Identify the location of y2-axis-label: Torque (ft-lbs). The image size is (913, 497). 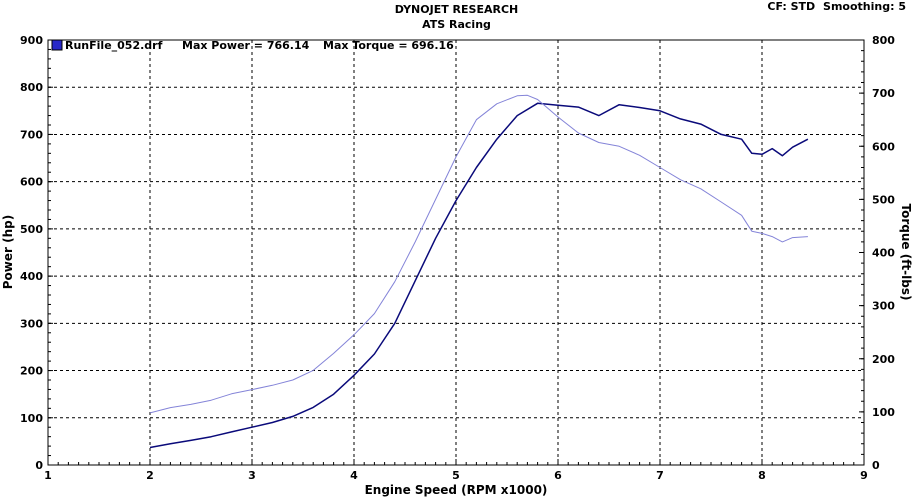
(906, 252).